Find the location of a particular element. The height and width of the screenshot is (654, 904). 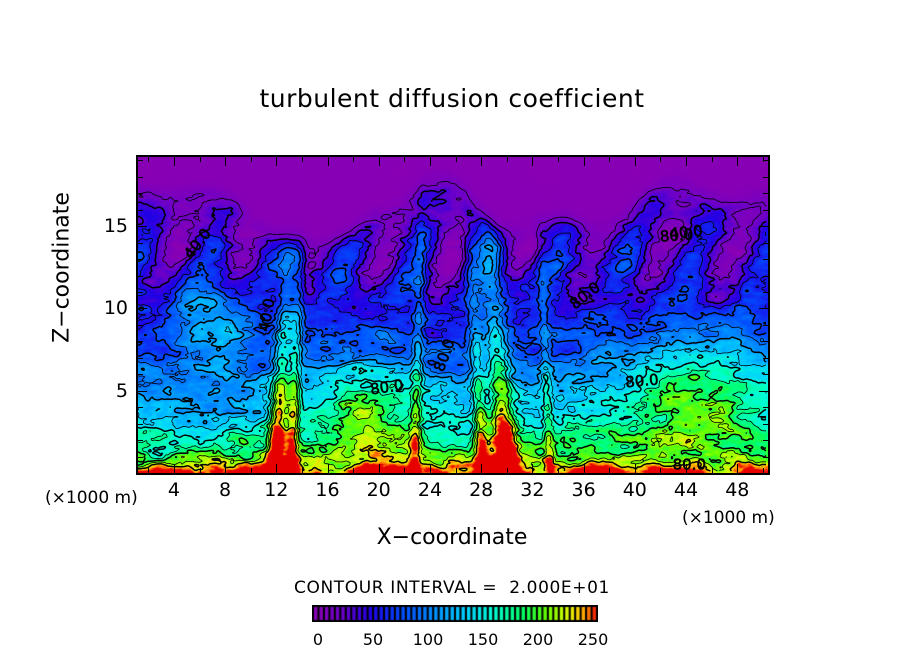

x-tick-label: 44 is located at coordinates (686, 490).